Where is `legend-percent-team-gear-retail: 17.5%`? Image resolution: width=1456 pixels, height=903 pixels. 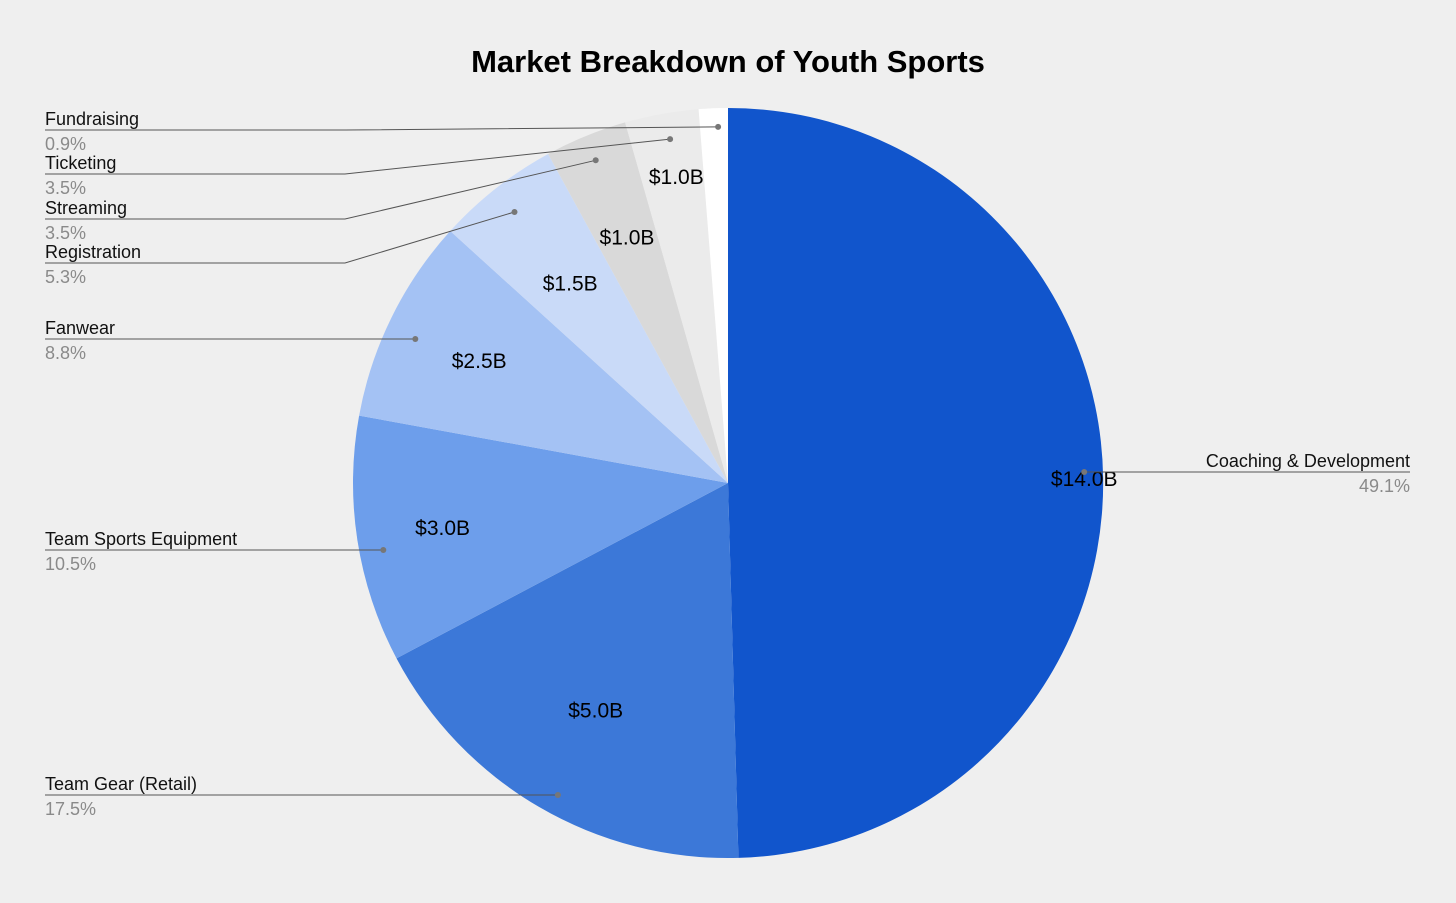
legend-percent-team-gear-retail: 17.5% is located at coordinates (70, 809).